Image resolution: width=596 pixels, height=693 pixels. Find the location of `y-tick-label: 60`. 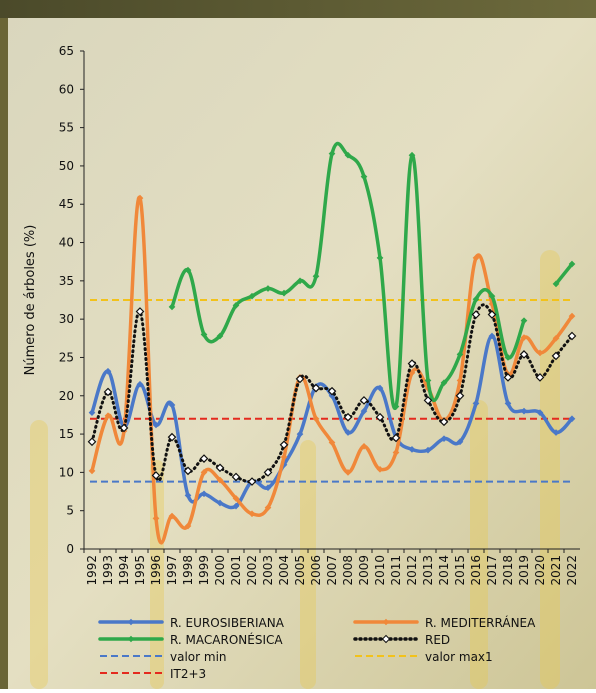

y-tick-label: 60 is located at coordinates (66, 89).